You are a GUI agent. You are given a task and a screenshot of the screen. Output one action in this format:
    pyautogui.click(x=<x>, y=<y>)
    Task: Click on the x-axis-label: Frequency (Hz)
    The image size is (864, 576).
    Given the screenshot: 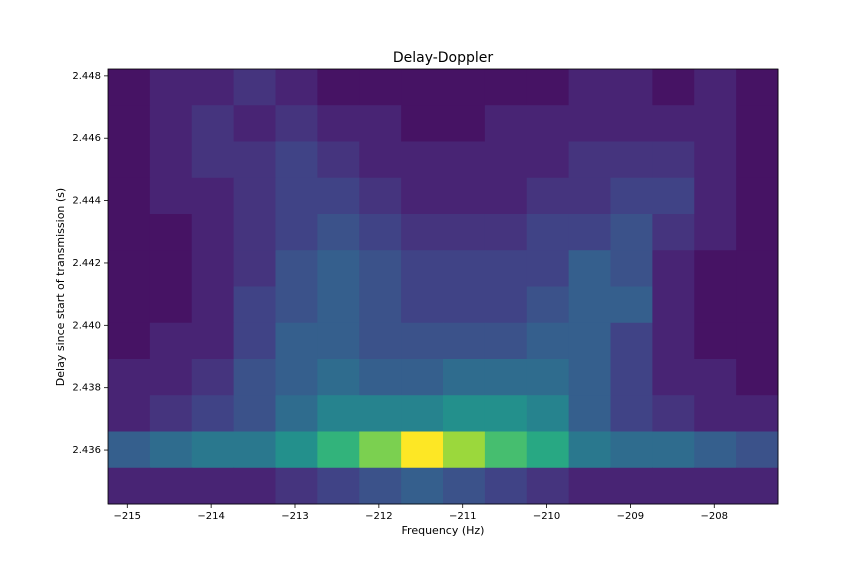 What is the action you would take?
    pyautogui.click(x=443, y=530)
    